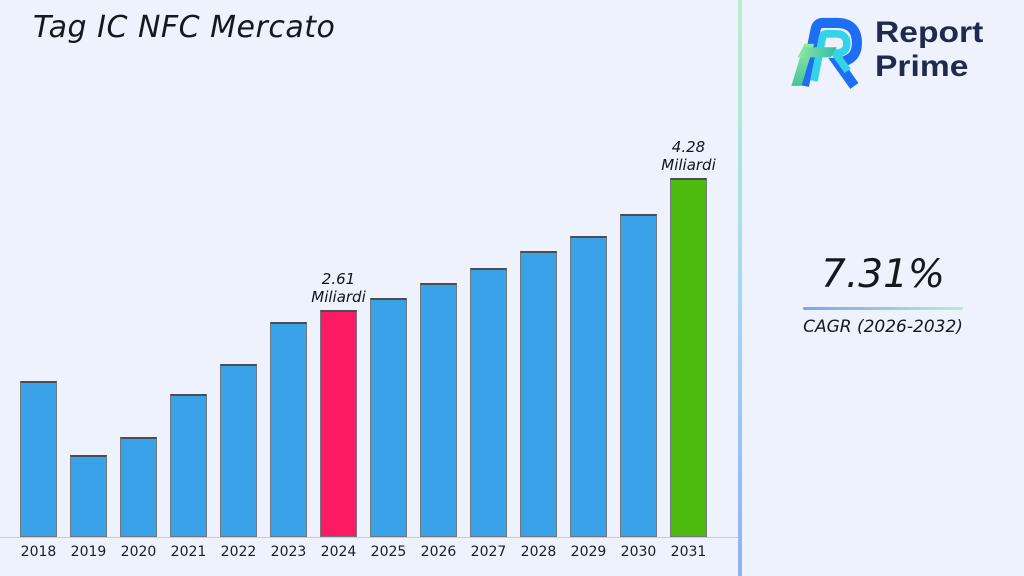 The width and height of the screenshot is (1024, 576). What do you see at coordinates (369, 537) in the screenshot?
I see `x-axis-line` at bounding box center [369, 537].